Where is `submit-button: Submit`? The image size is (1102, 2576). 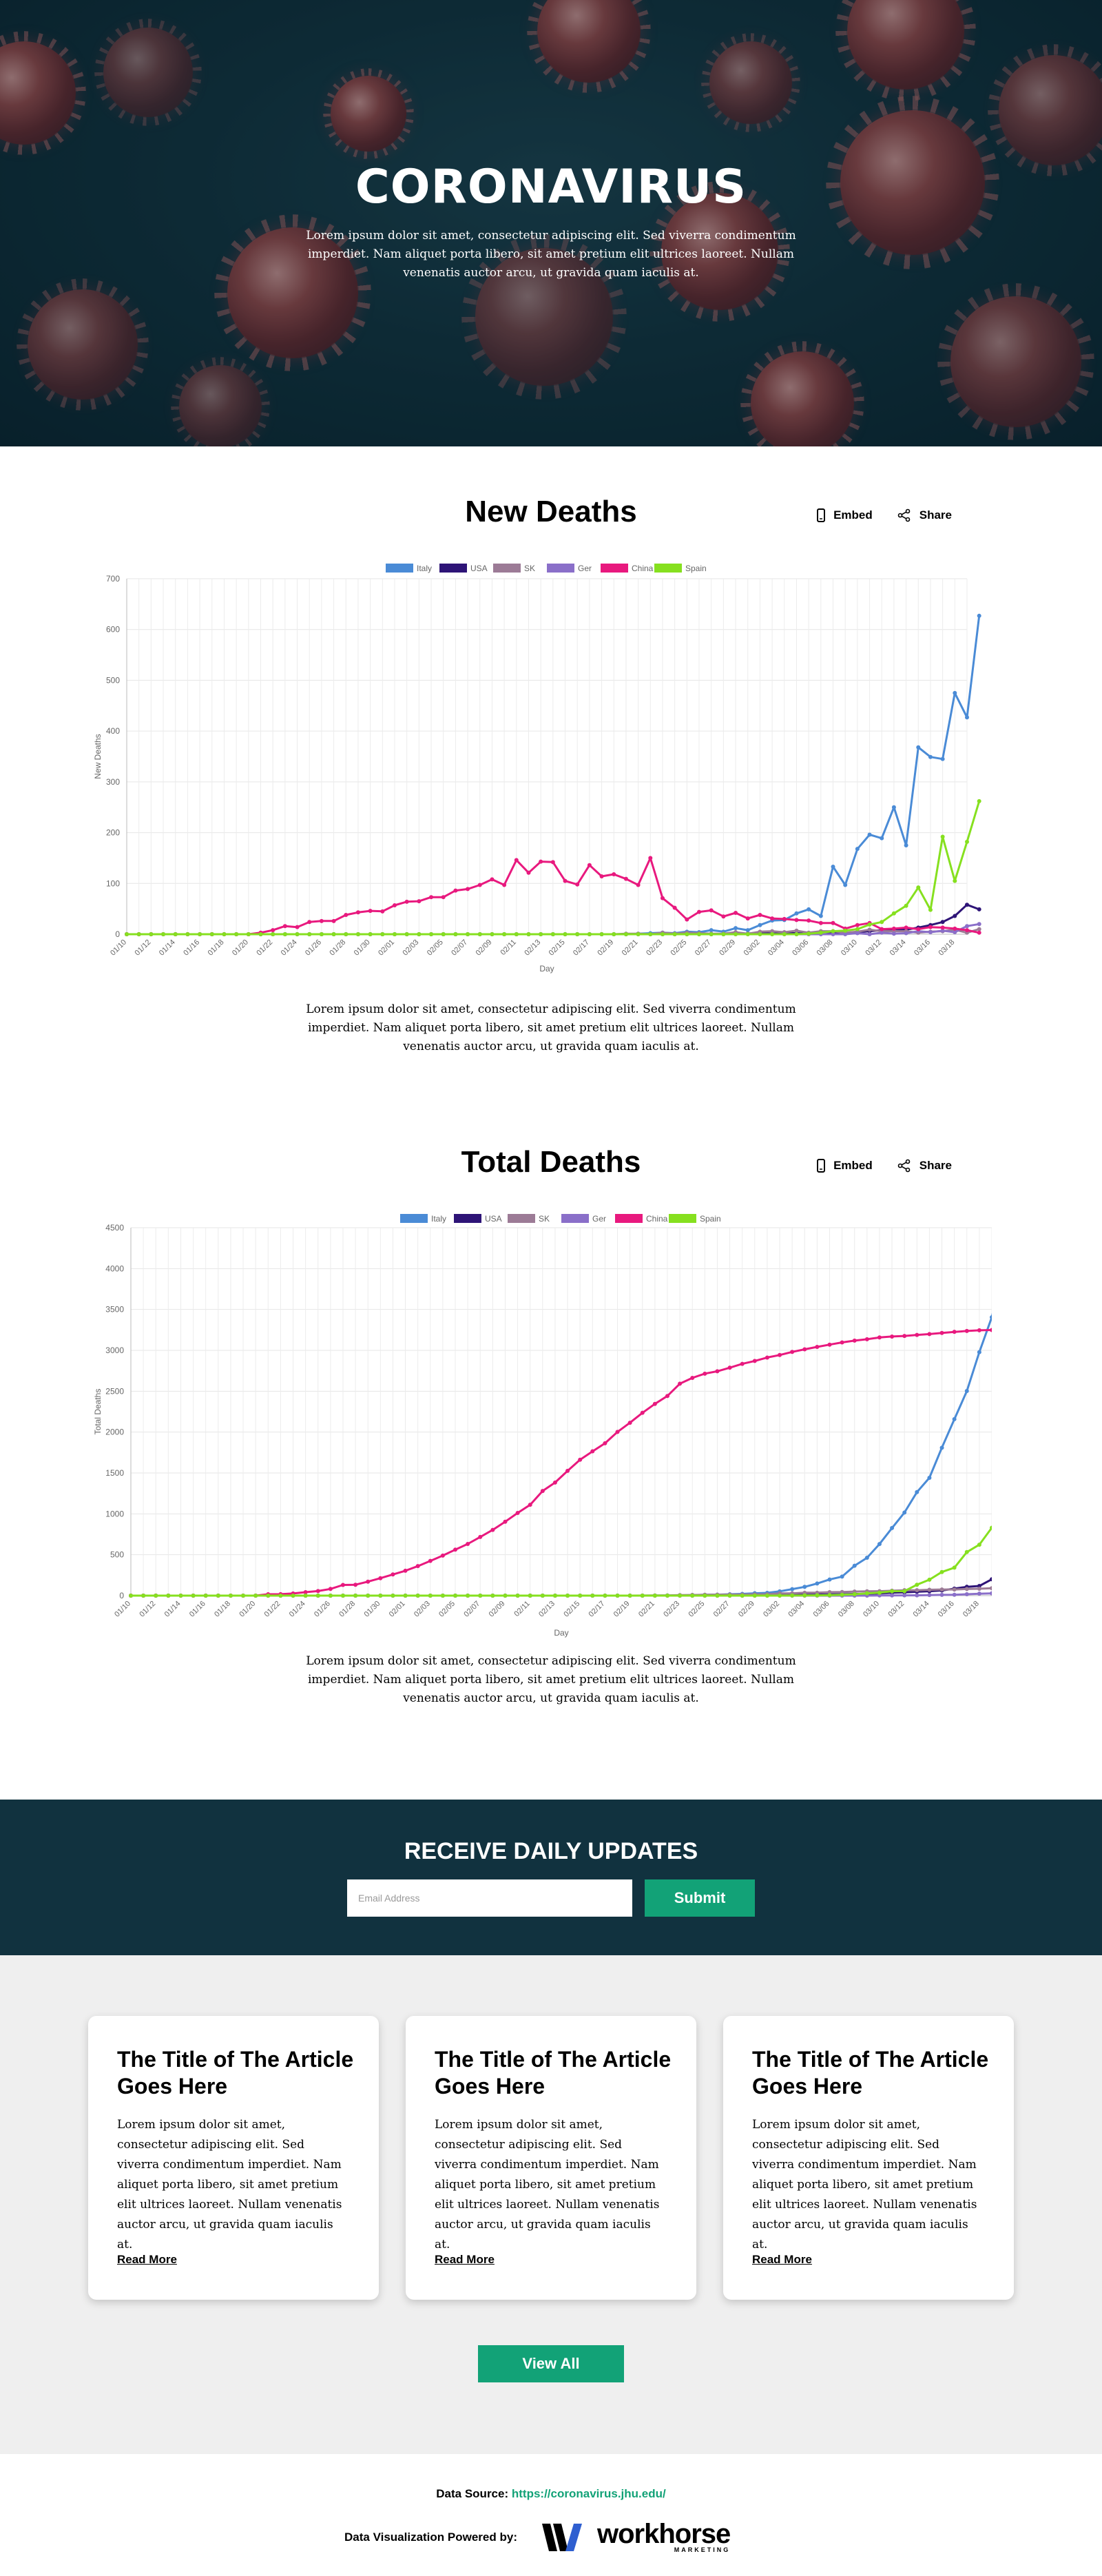
submit-button: Submit is located at coordinates (700, 1898).